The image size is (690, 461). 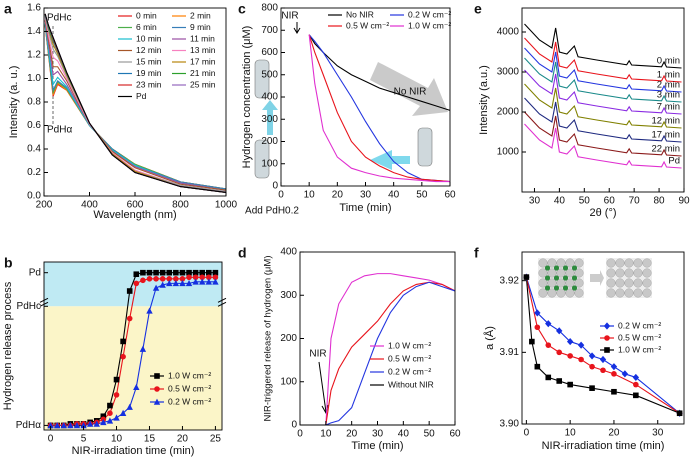 What do you see at coordinates (560, 201) in the screenshot?
I see `x-tick-label: 40` at bounding box center [560, 201].